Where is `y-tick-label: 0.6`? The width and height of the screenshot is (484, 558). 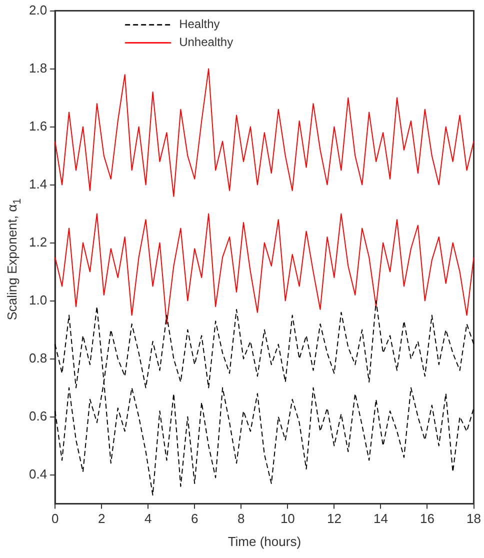 y-tick-label: 0.6 is located at coordinates (38, 416).